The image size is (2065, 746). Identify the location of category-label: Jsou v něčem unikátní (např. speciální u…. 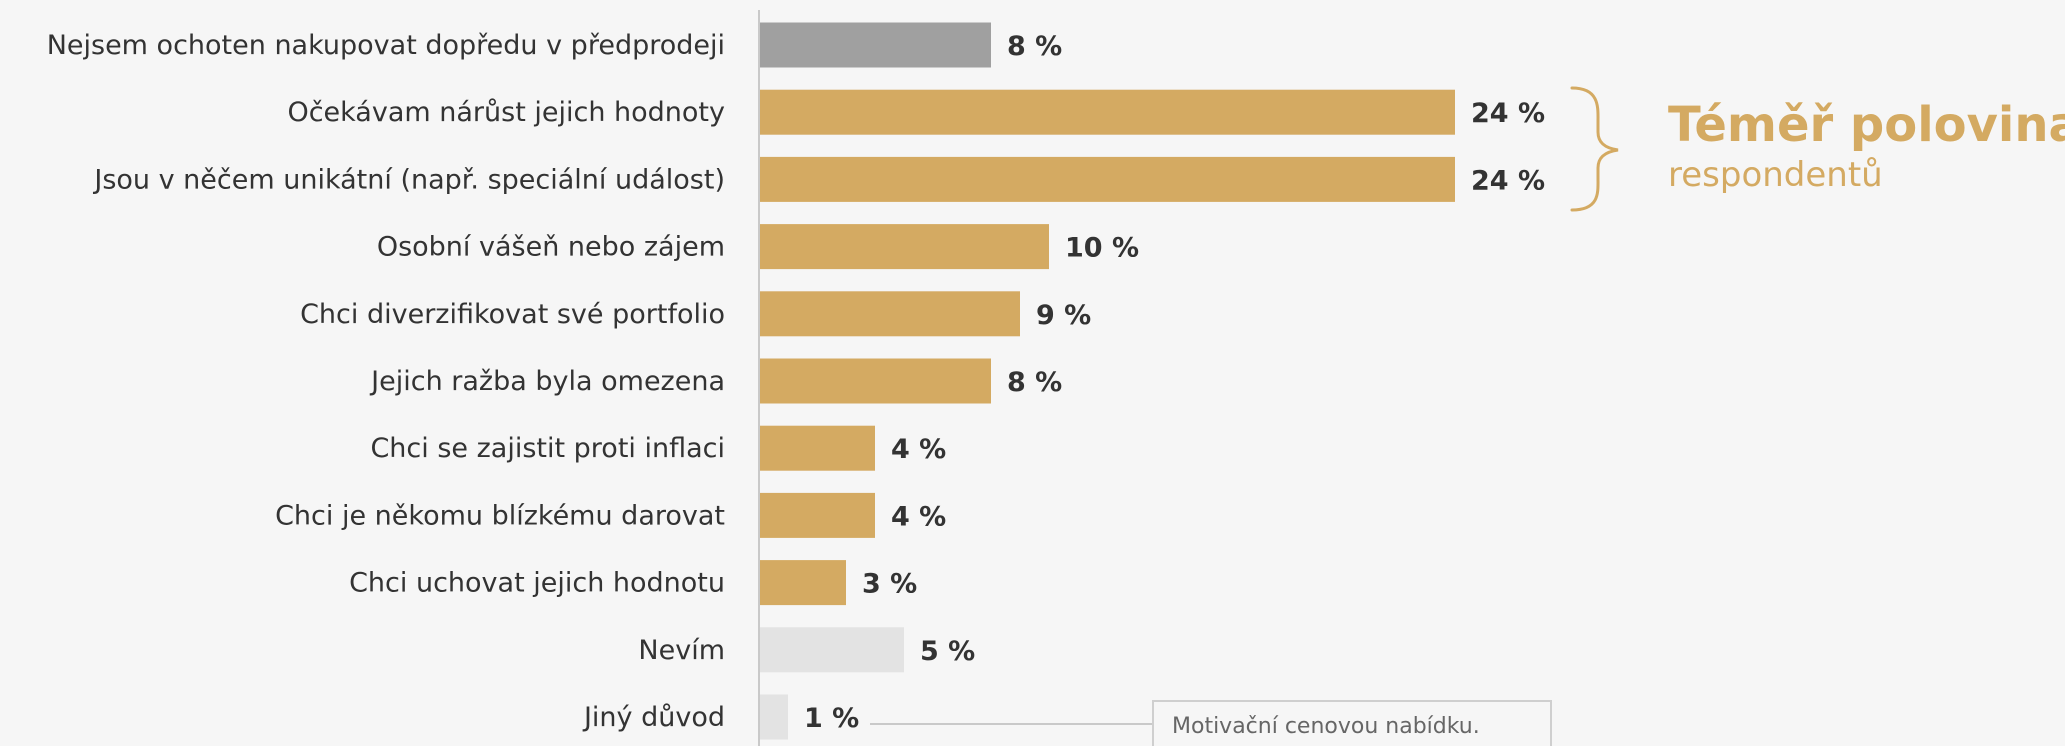
(408, 179).